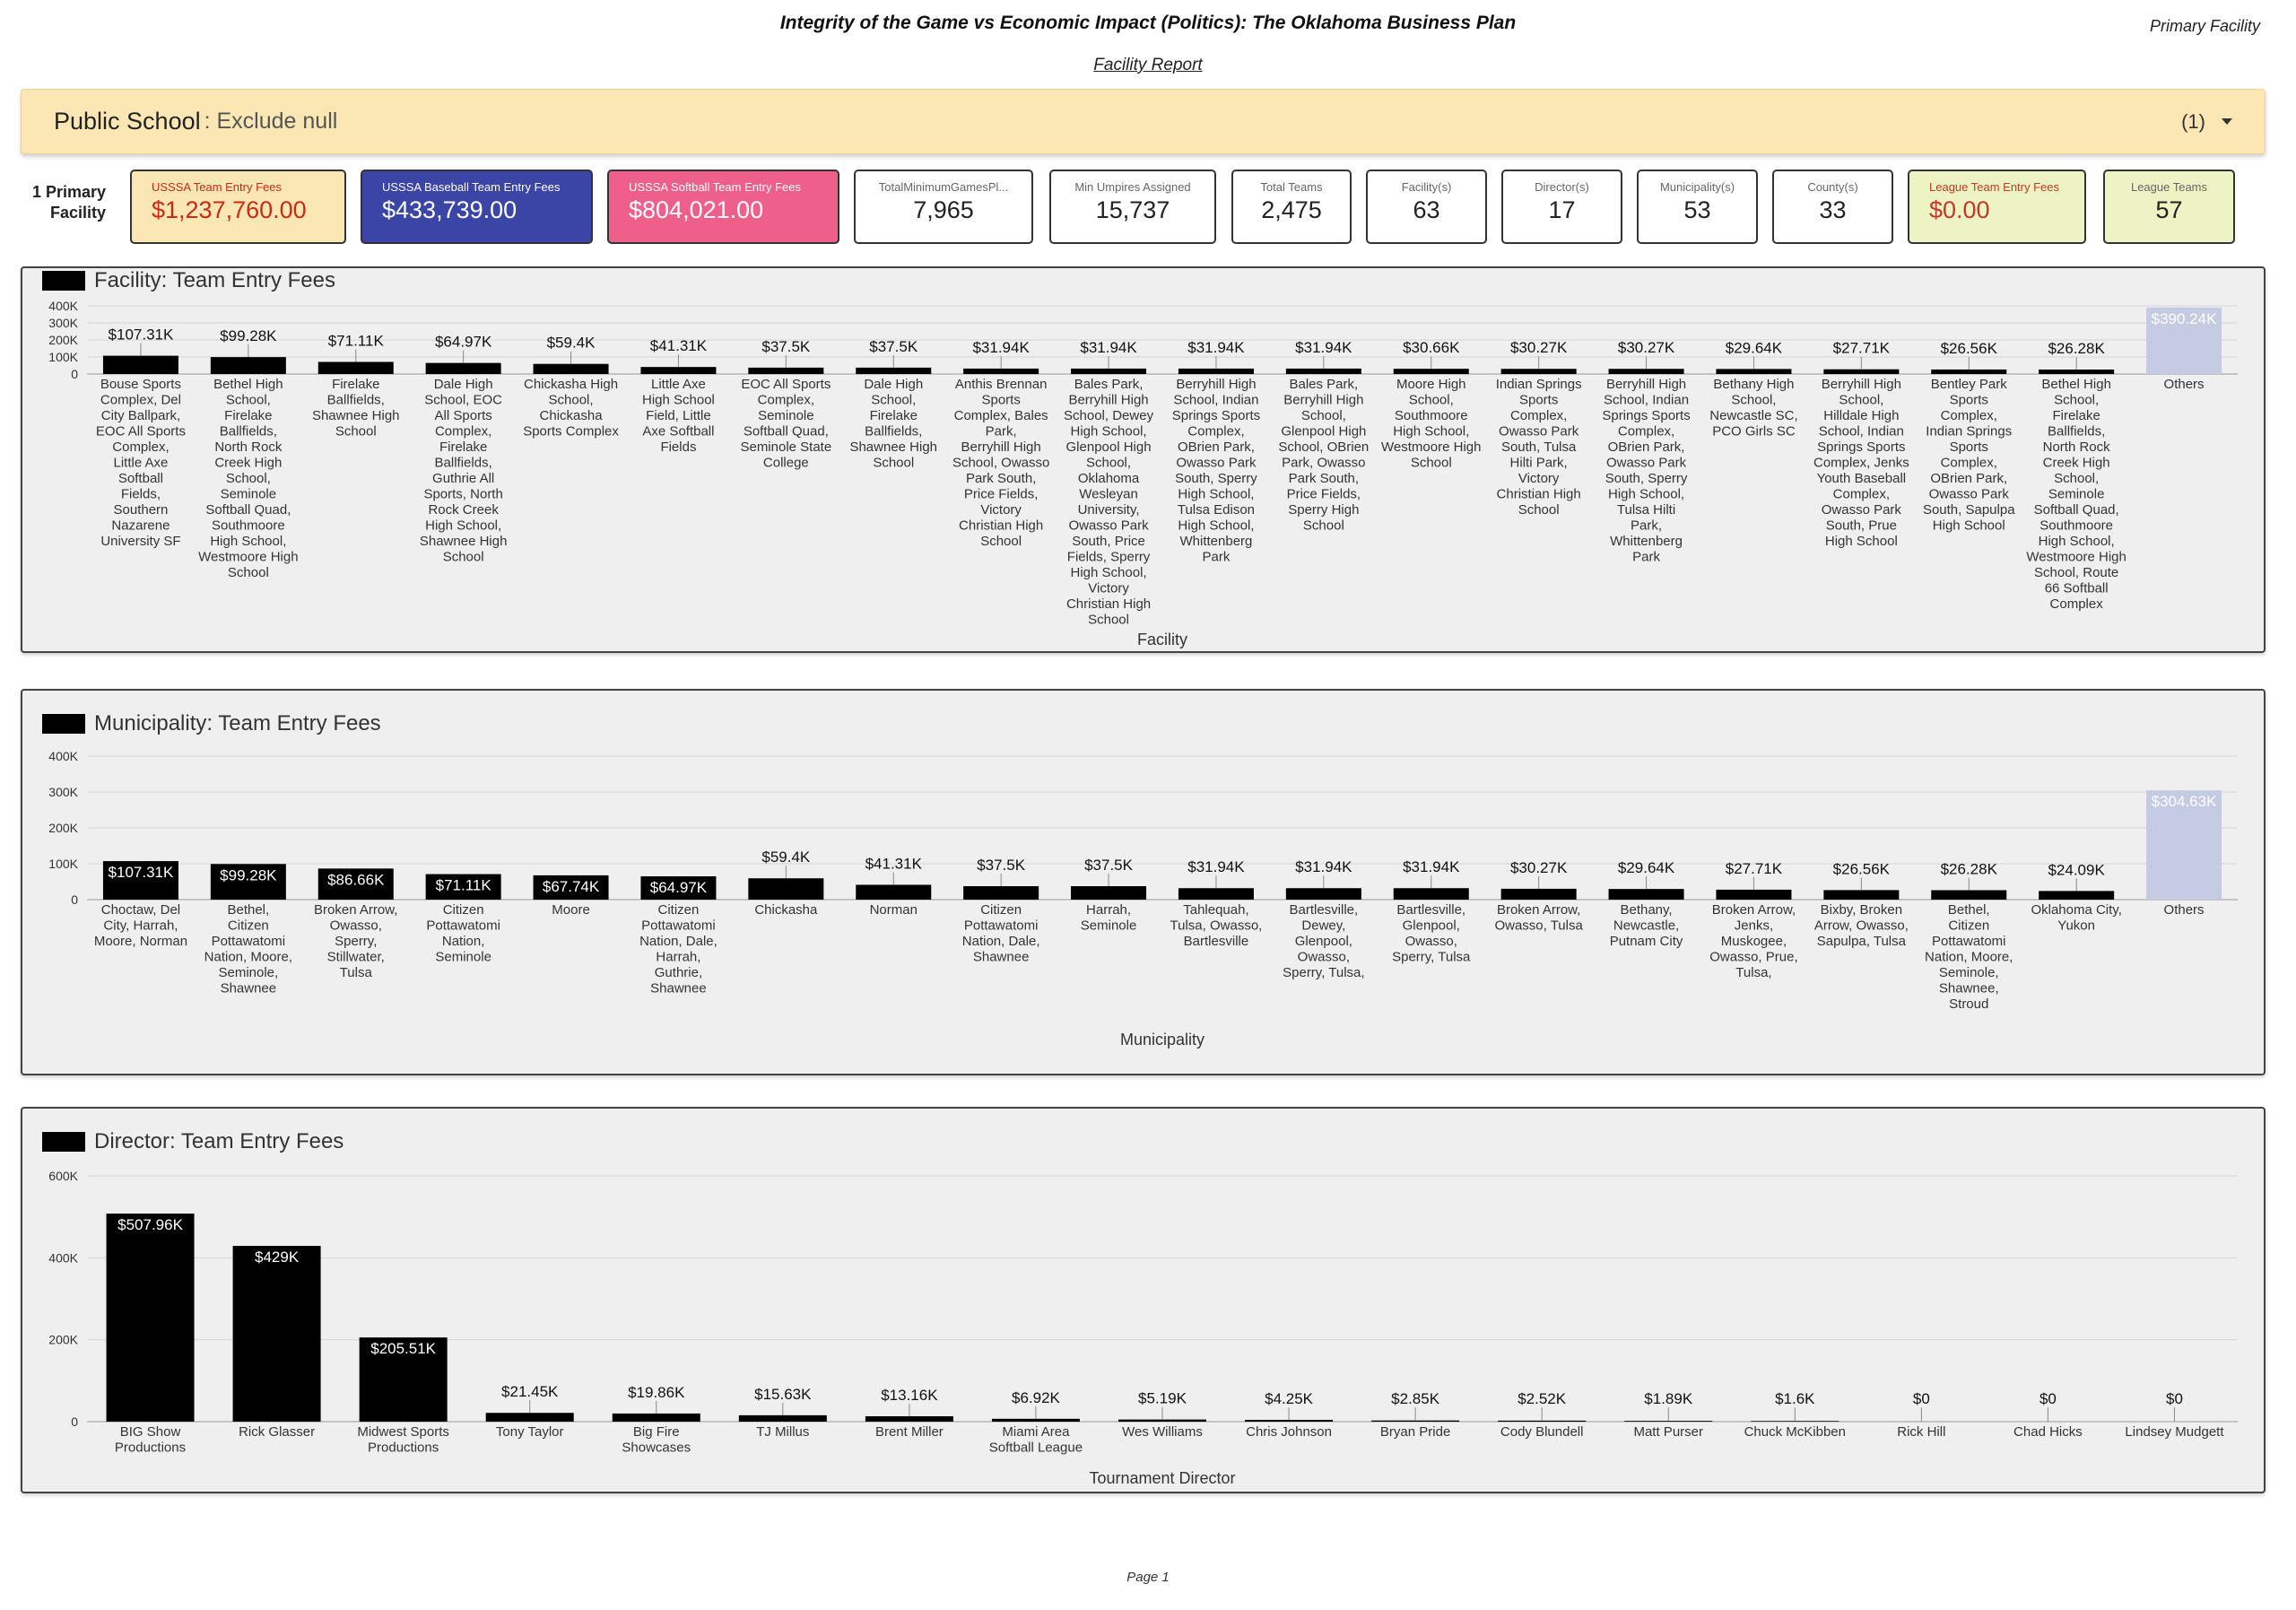  What do you see at coordinates (1832, 187) in the screenshot?
I see `kpi-label: County(s)` at bounding box center [1832, 187].